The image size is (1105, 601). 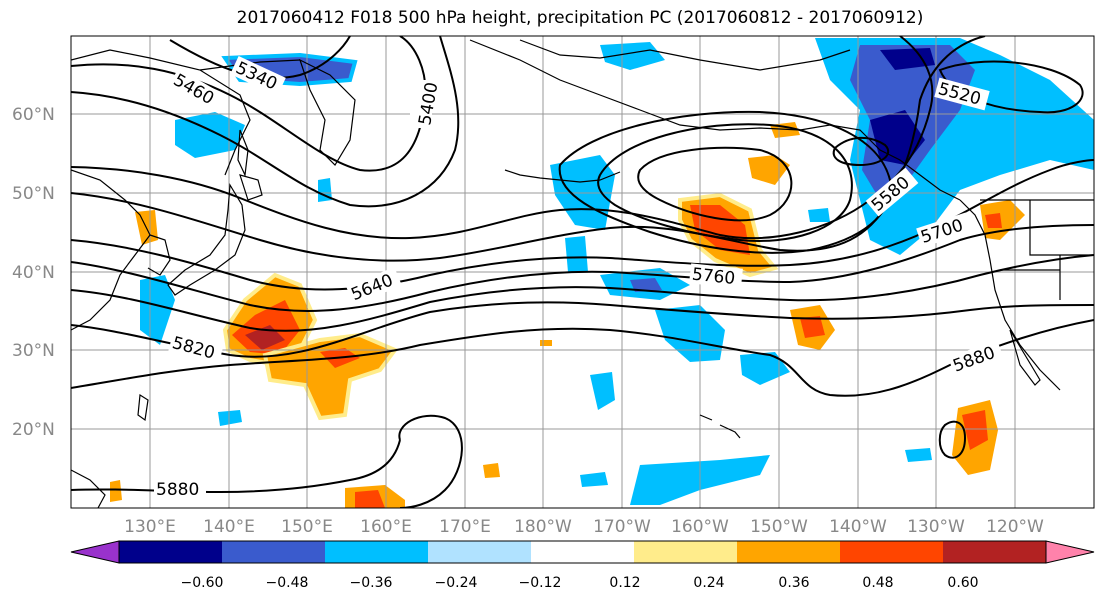 What do you see at coordinates (646, 285) in the screenshot?
I see `neg-area-midpacific-core` at bounding box center [646, 285].